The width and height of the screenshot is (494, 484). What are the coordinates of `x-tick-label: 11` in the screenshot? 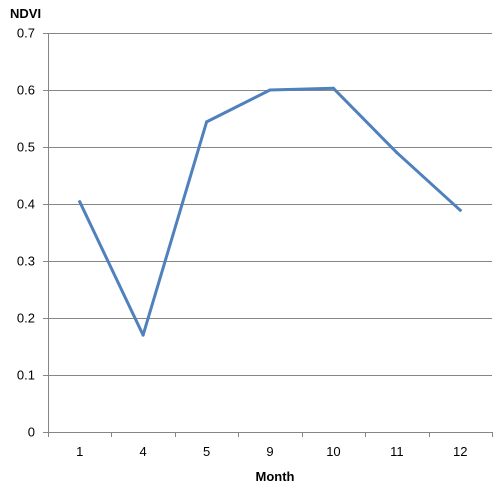 It's located at (397, 451).